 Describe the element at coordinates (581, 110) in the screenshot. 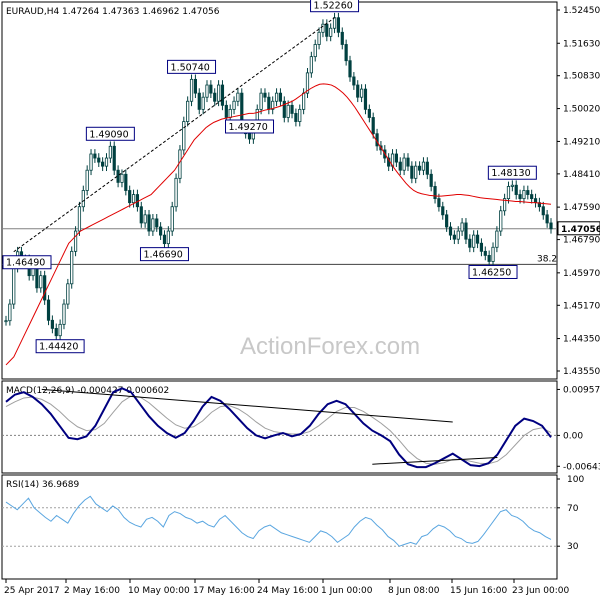

I see `y-tick-label: 1.50020` at that location.